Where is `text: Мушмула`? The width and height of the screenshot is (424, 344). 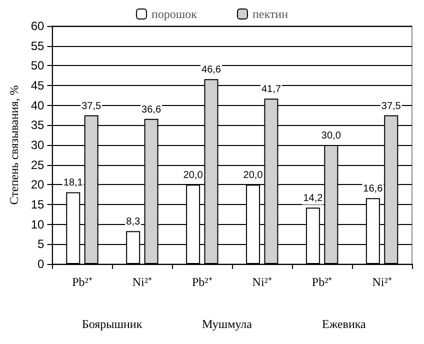 text: Мушмула is located at coordinates (227, 324).